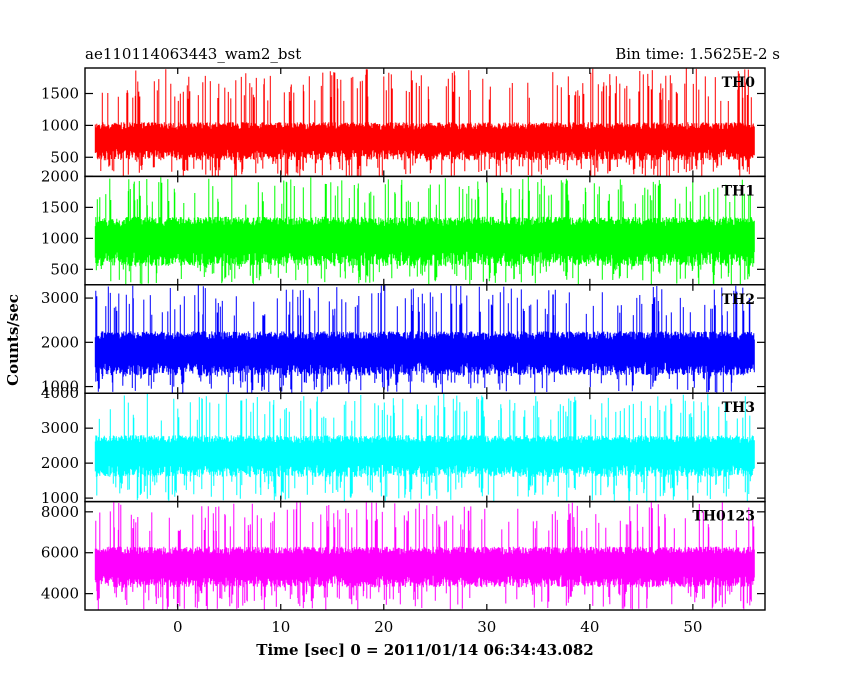 The image size is (850, 680). Describe the element at coordinates (60, 387) in the screenshot. I see `y-tick-label-th2: 1000` at that location.